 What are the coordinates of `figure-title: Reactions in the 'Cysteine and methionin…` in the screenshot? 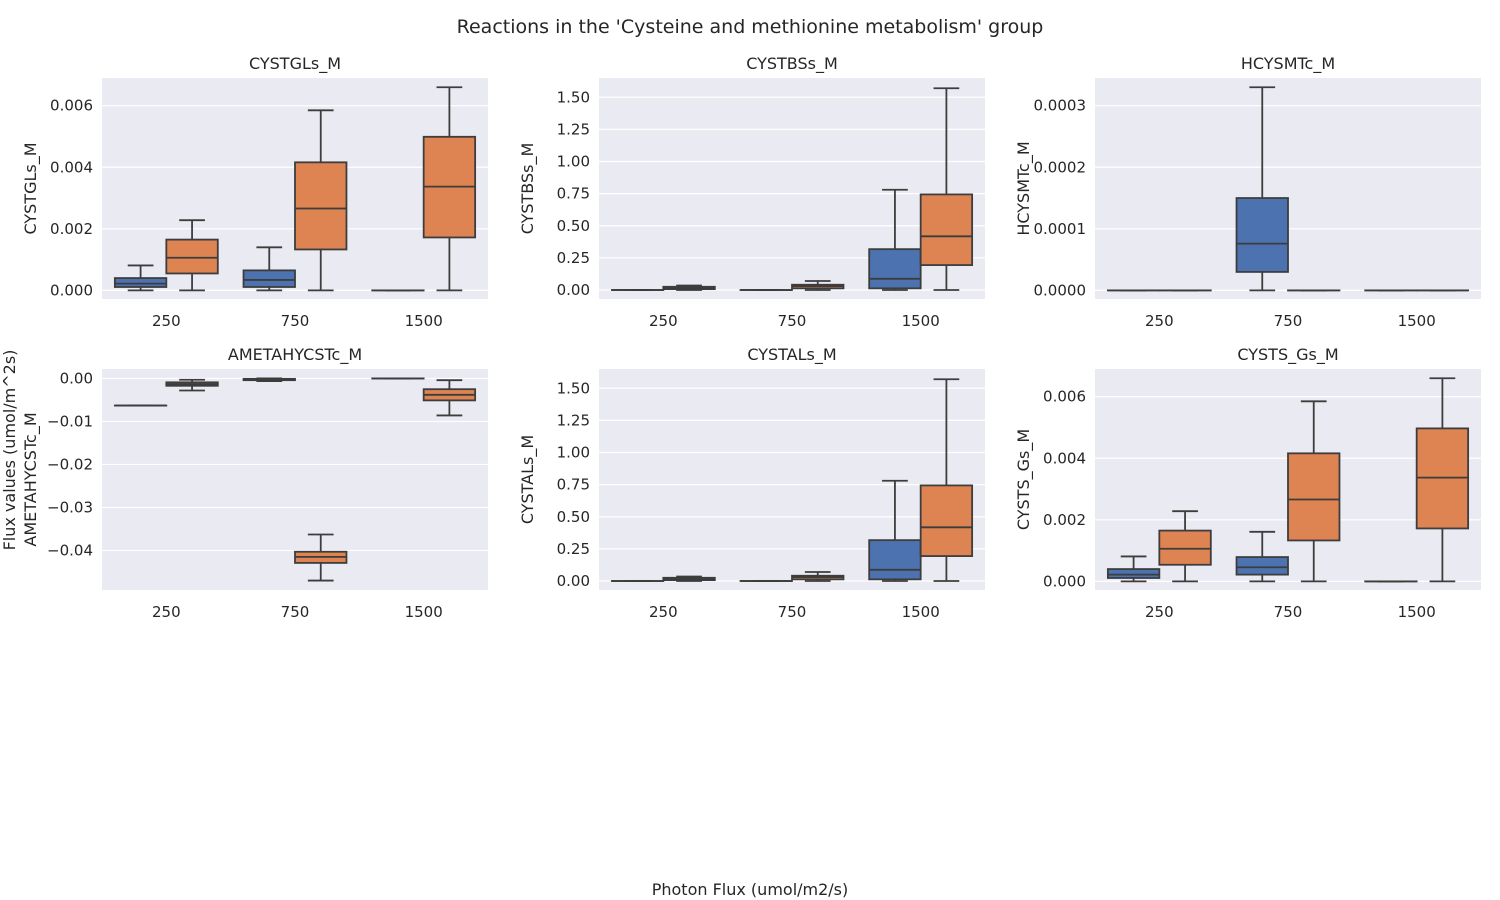 It's located at (750, 27).